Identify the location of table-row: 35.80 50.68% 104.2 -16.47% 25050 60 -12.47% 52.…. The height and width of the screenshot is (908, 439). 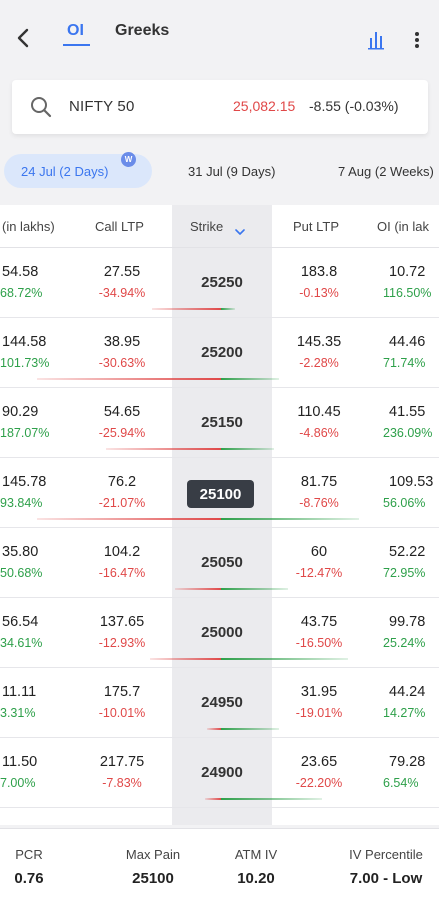
(219, 563).